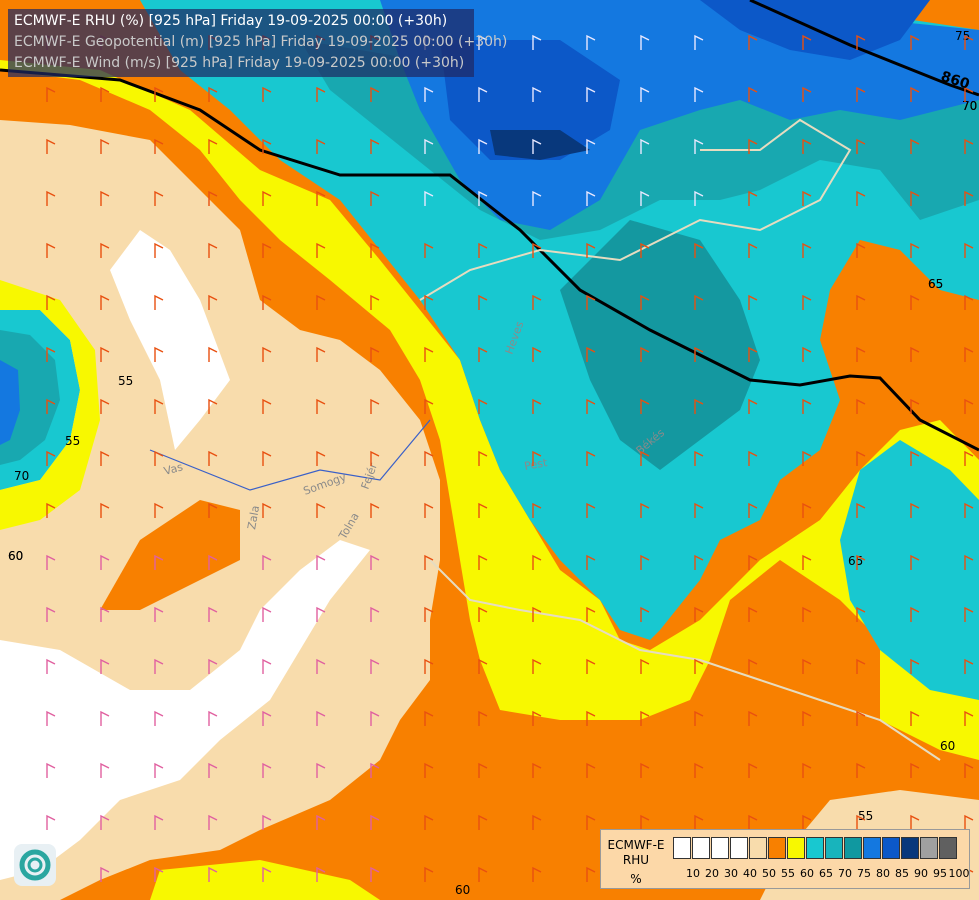 The height and width of the screenshot is (900, 979). What do you see at coordinates (902, 873) in the screenshot?
I see `legend-label: 85` at bounding box center [902, 873].